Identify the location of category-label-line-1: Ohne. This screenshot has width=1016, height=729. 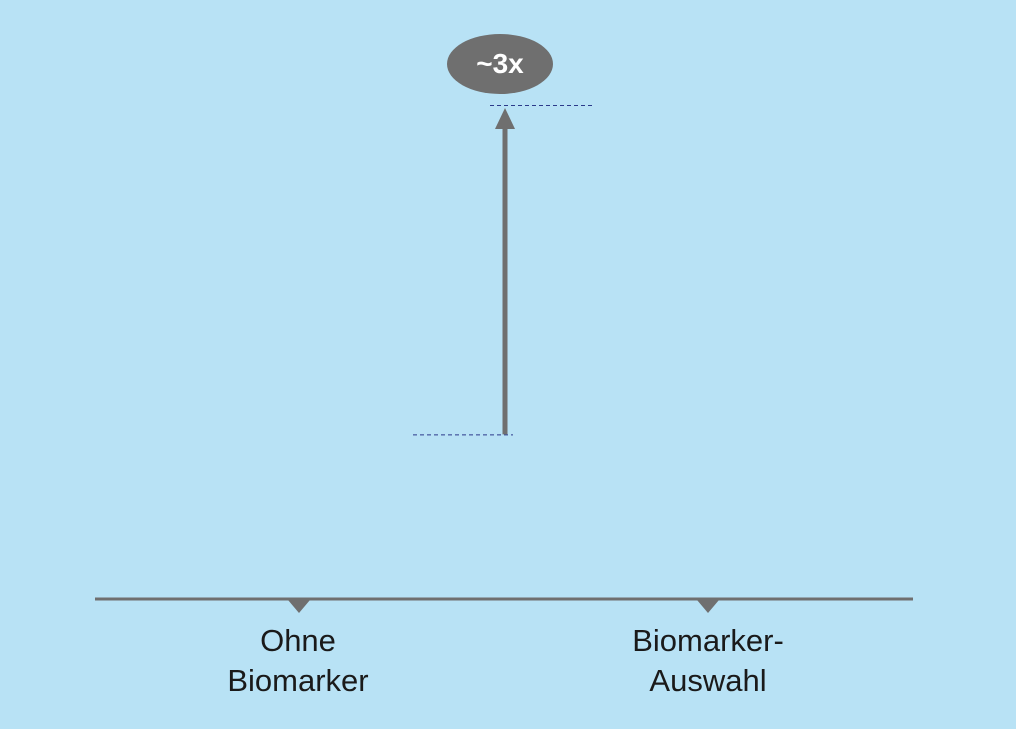
(298, 640).